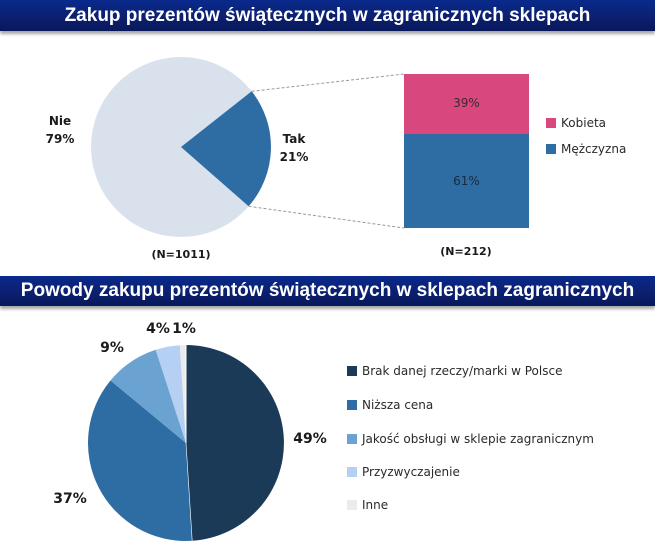 This screenshot has width=655, height=547. Describe the element at coordinates (403, 472) in the screenshot. I see `legend-item-przyzwyczajenie: Przyzwyczajenie` at that location.